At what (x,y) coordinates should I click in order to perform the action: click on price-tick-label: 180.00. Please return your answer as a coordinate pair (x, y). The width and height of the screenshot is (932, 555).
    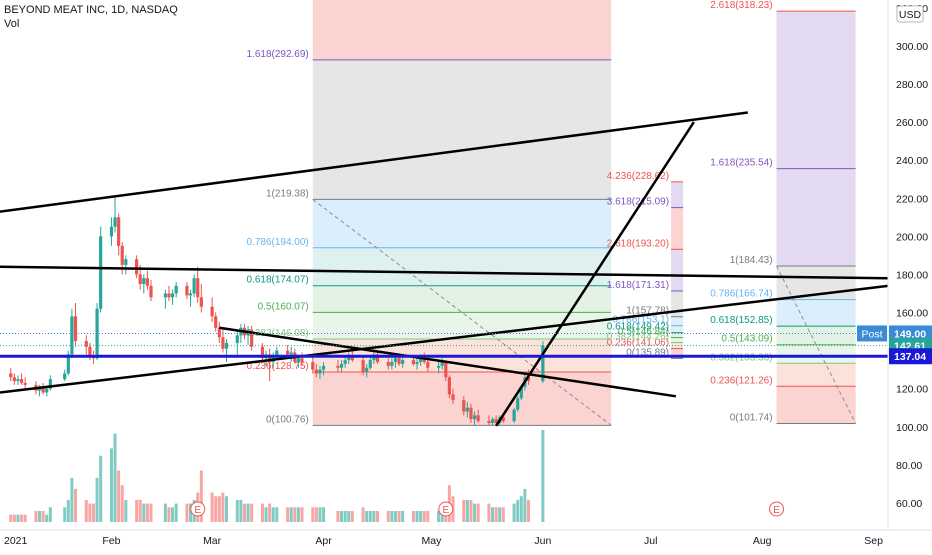
    Looking at the image, I should click on (912, 275).